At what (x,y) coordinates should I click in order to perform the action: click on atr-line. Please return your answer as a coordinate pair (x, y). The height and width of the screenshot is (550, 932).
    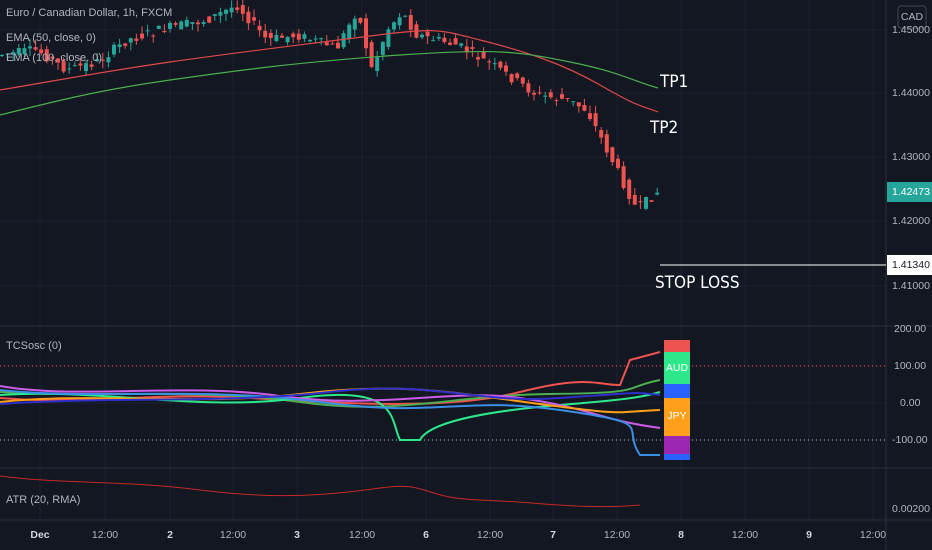
    Looking at the image, I should click on (320, 491).